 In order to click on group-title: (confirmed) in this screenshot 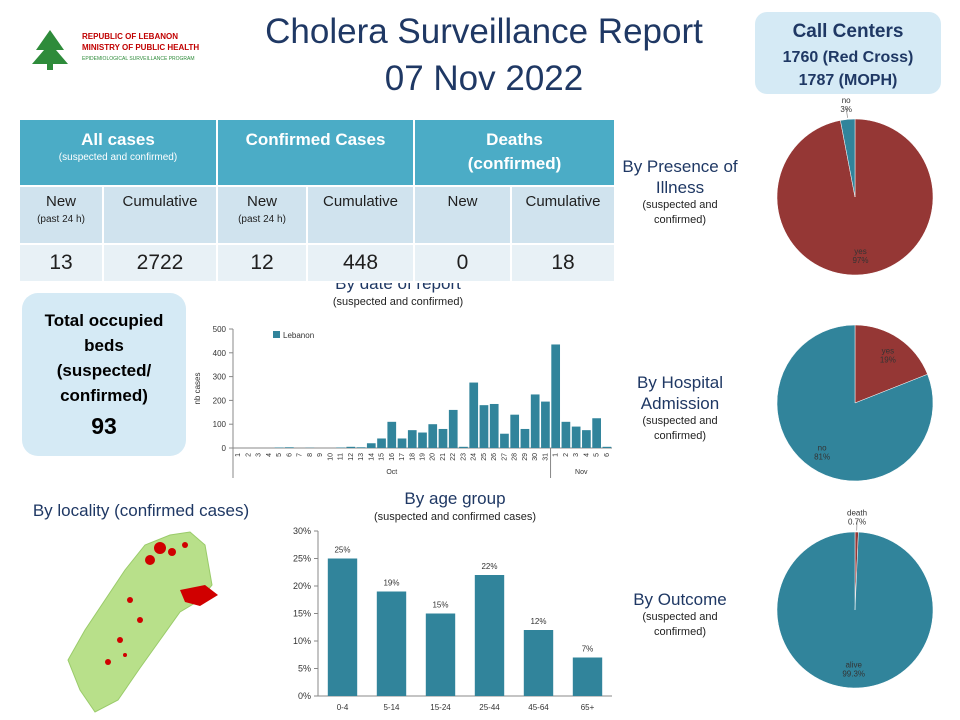, I will do `click(514, 163)`.